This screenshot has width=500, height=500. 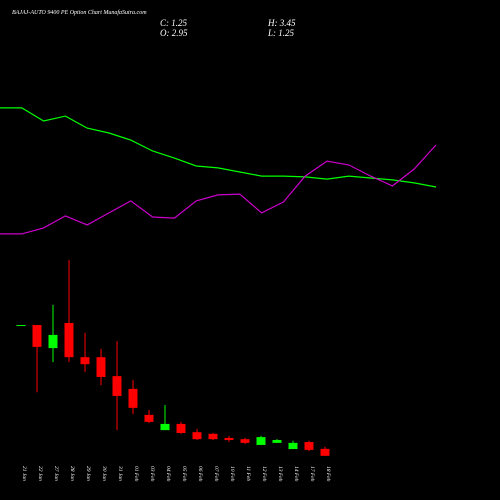 I want to click on open-label: O: 2.95, so click(x=174, y=33).